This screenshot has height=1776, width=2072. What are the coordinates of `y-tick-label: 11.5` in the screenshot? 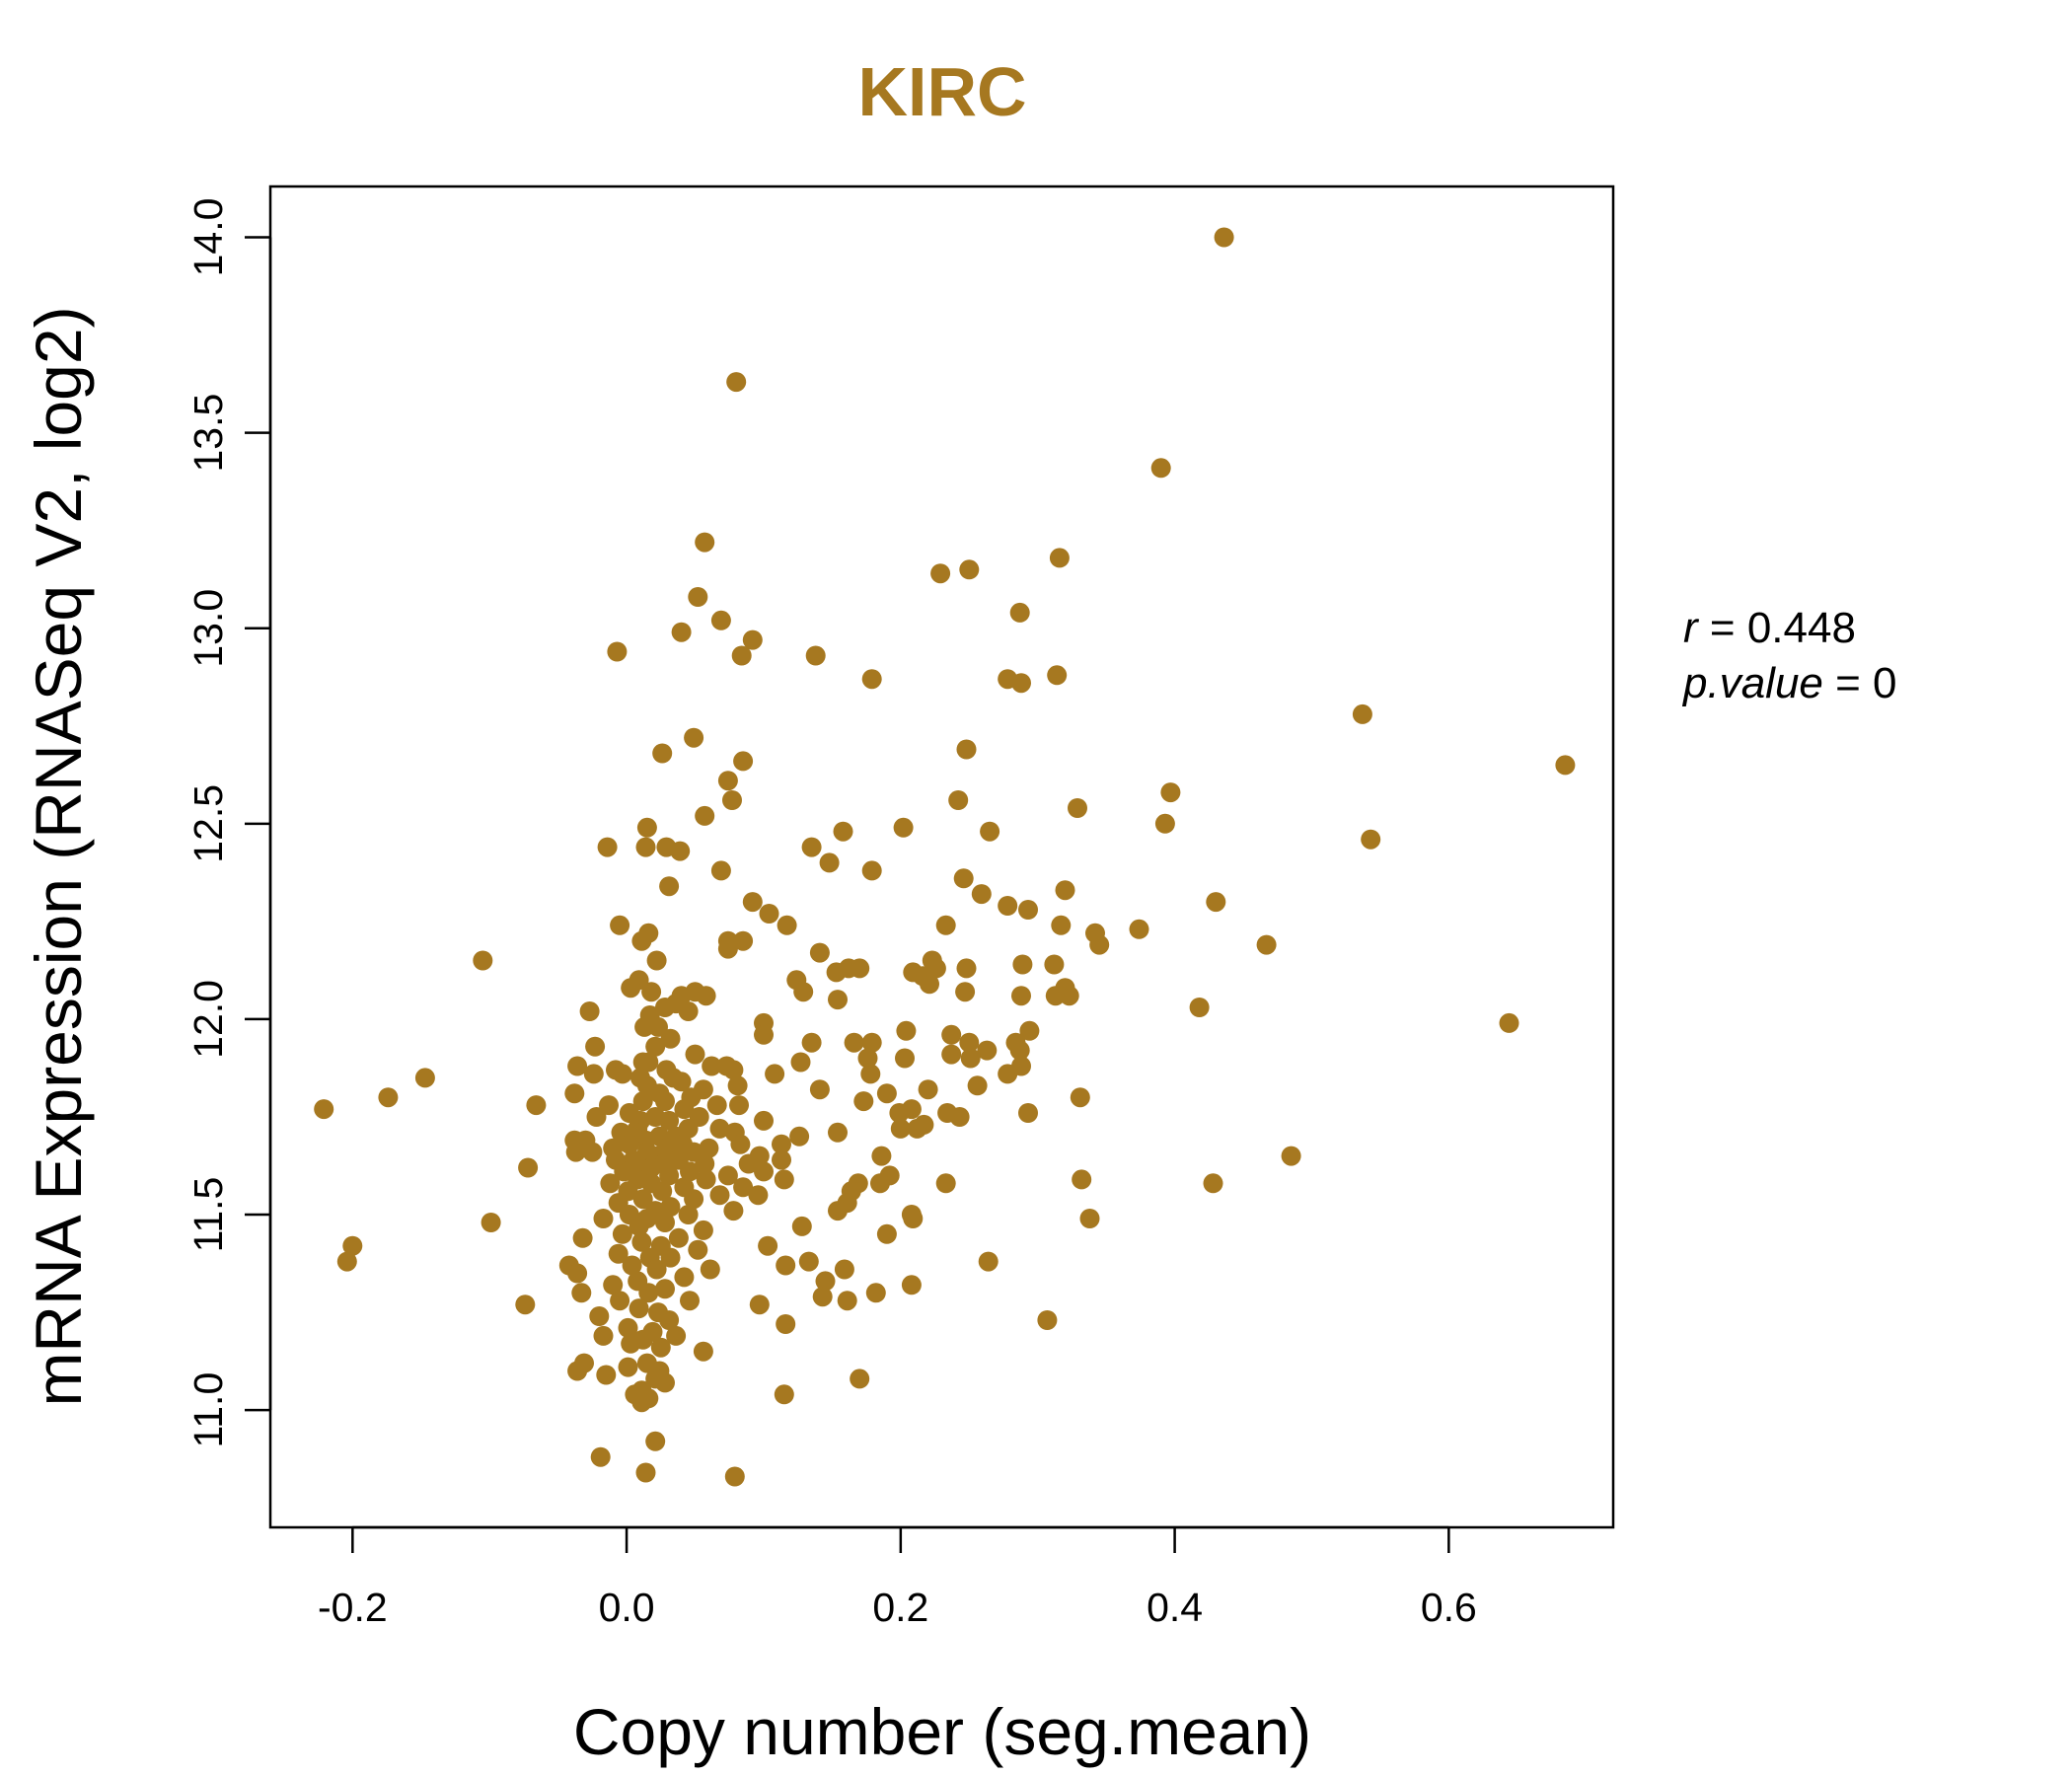 It's located at (208, 1215).